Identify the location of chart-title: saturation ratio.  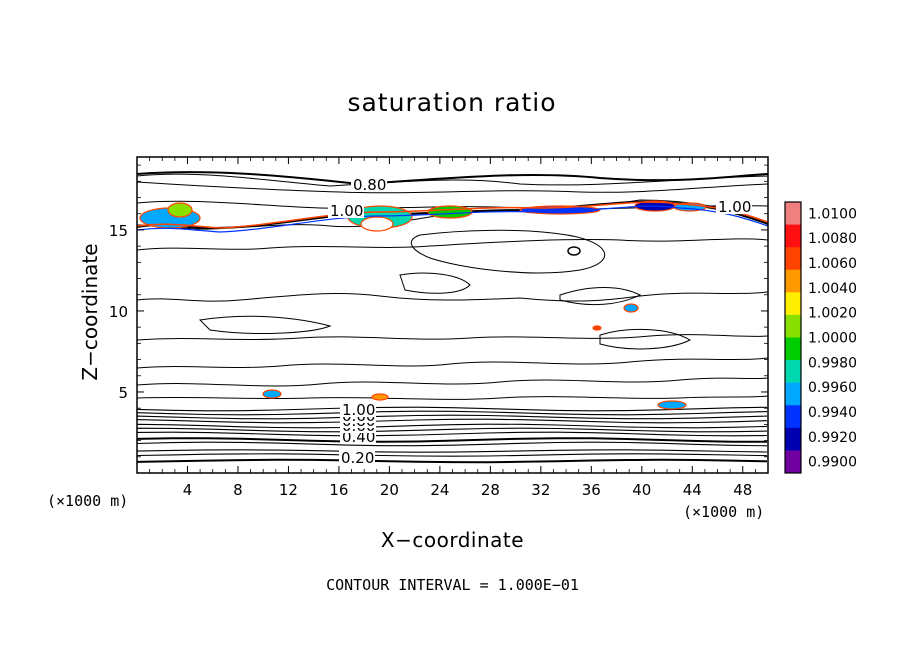
(452, 102).